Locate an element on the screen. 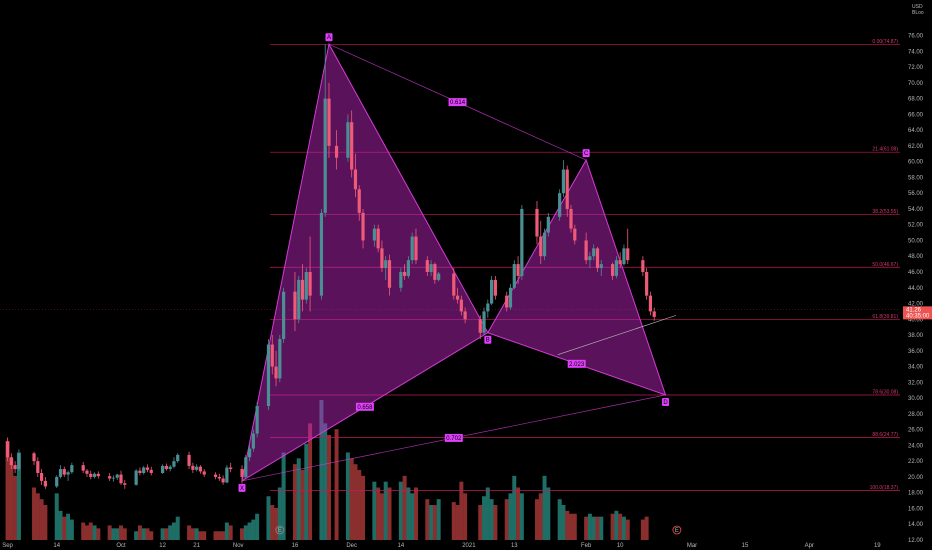 This screenshot has width=932, height=550. time-tick-label: Apr is located at coordinates (809, 546).